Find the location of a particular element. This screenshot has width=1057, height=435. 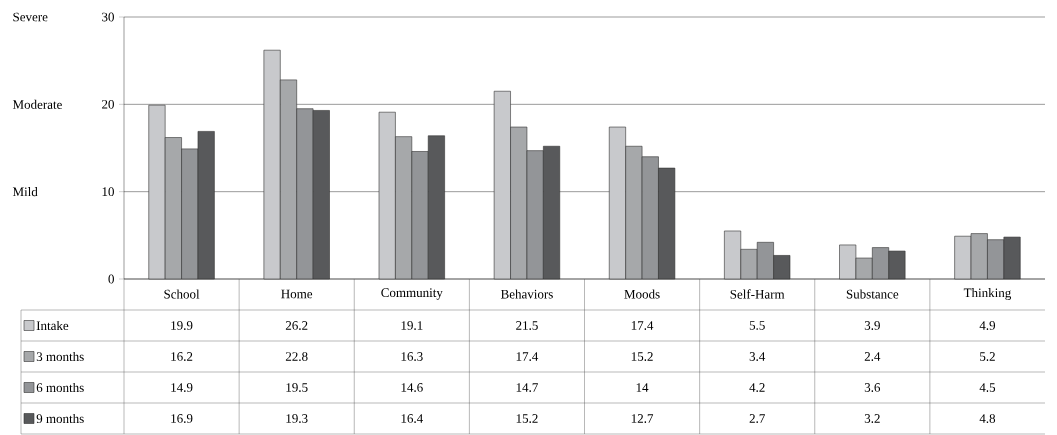

text: Mild is located at coordinates (25, 192).